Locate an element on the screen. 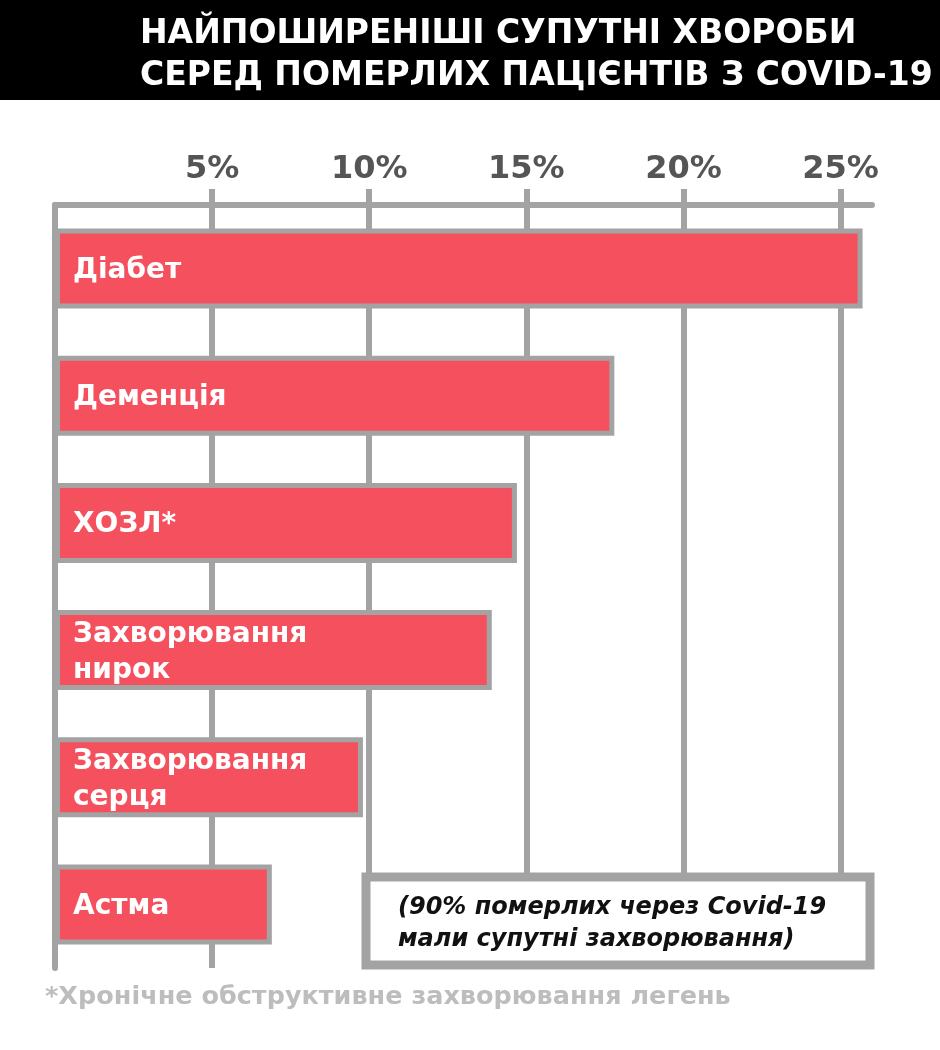 The width and height of the screenshot is (940, 1050). x-tick-label: 15% is located at coordinates (526, 167).